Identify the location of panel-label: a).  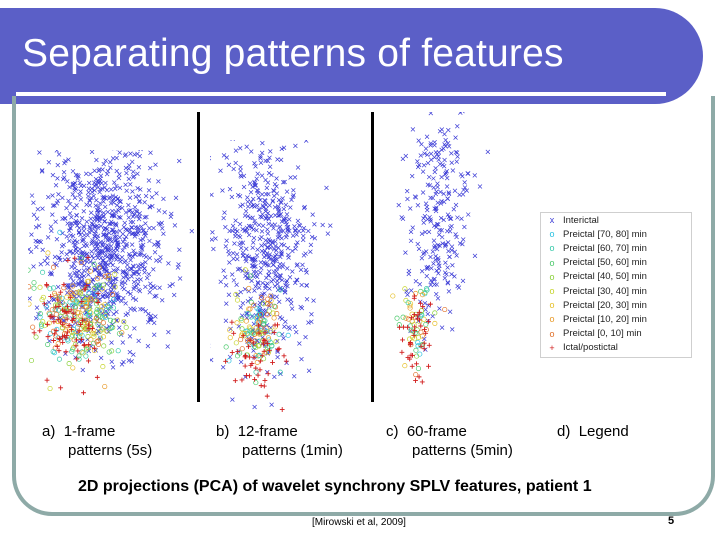
(49, 431).